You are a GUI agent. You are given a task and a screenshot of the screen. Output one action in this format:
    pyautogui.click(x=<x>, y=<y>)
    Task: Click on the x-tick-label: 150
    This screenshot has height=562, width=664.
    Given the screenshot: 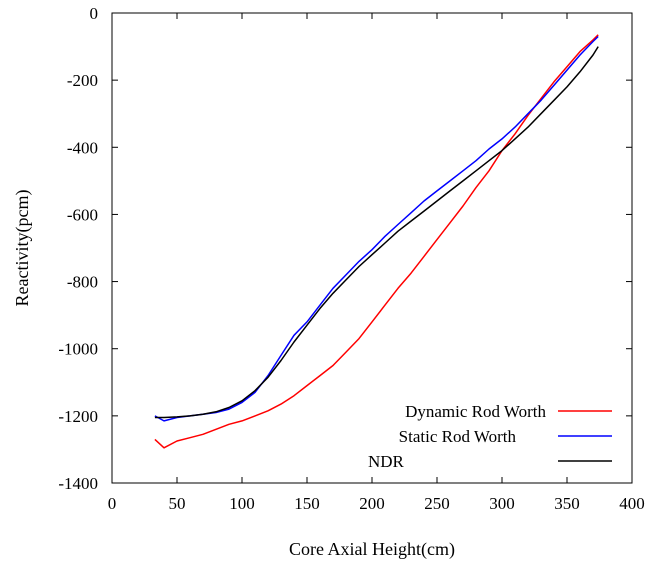 What is the action you would take?
    pyautogui.click(x=307, y=503)
    